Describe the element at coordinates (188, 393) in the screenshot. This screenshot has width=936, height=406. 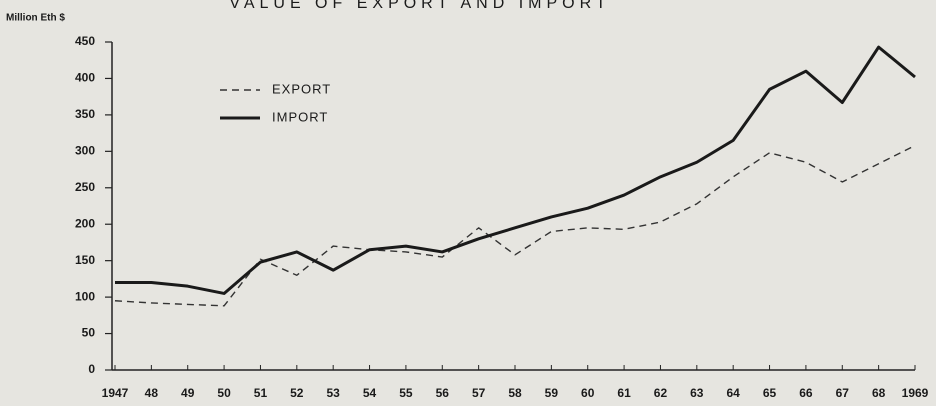
I see `x-tick-label: 49` at that location.